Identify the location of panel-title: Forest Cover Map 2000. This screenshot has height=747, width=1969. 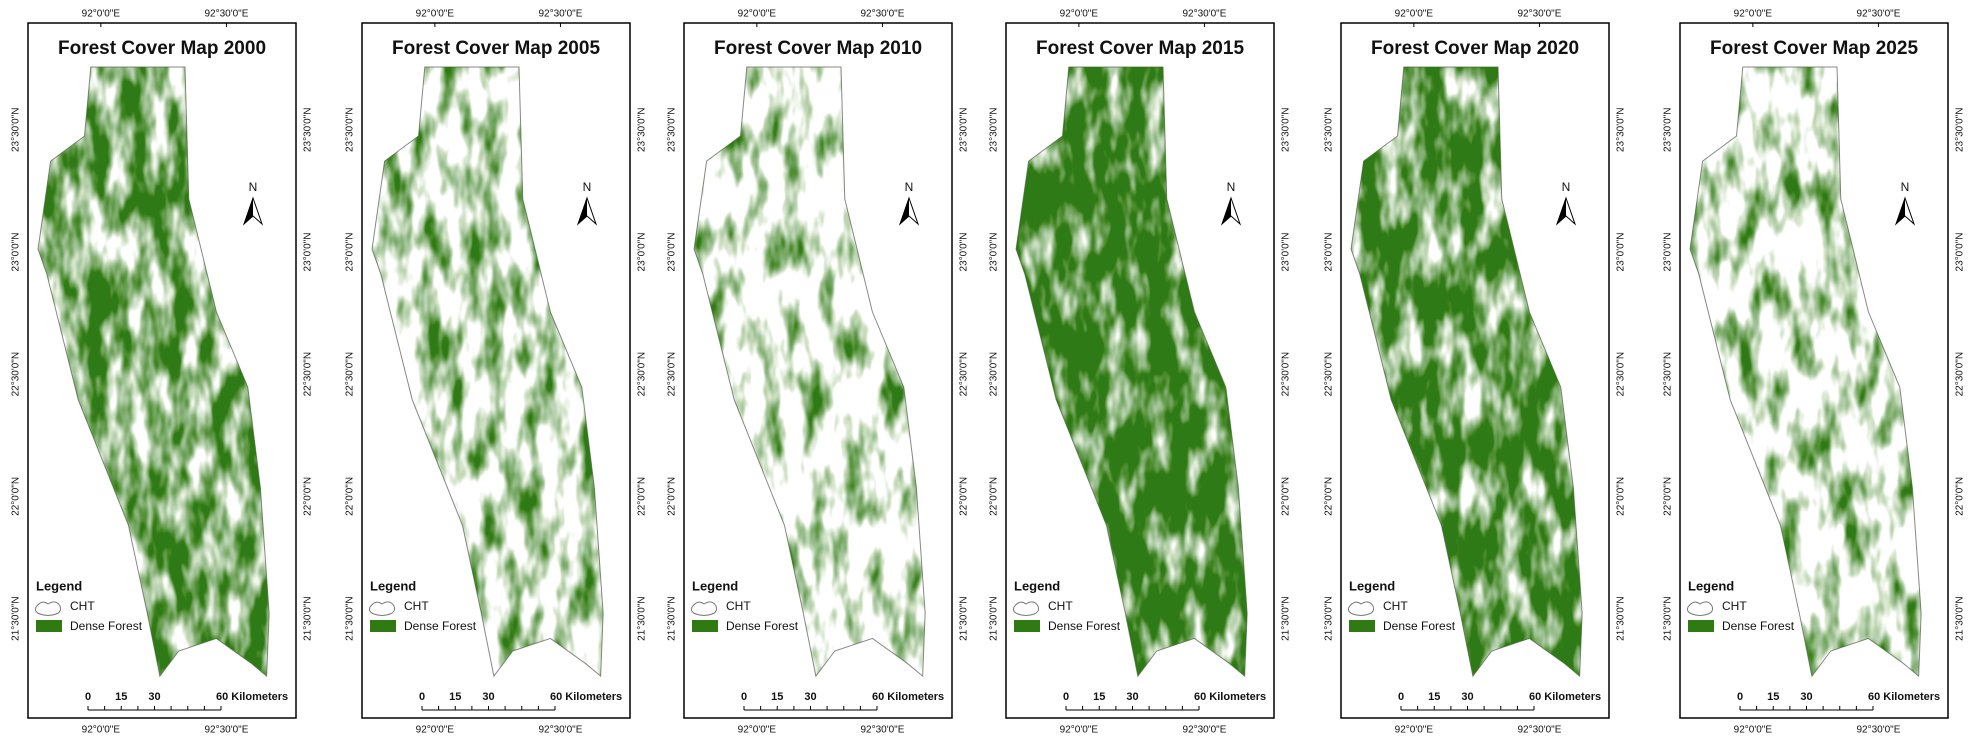
(162, 48).